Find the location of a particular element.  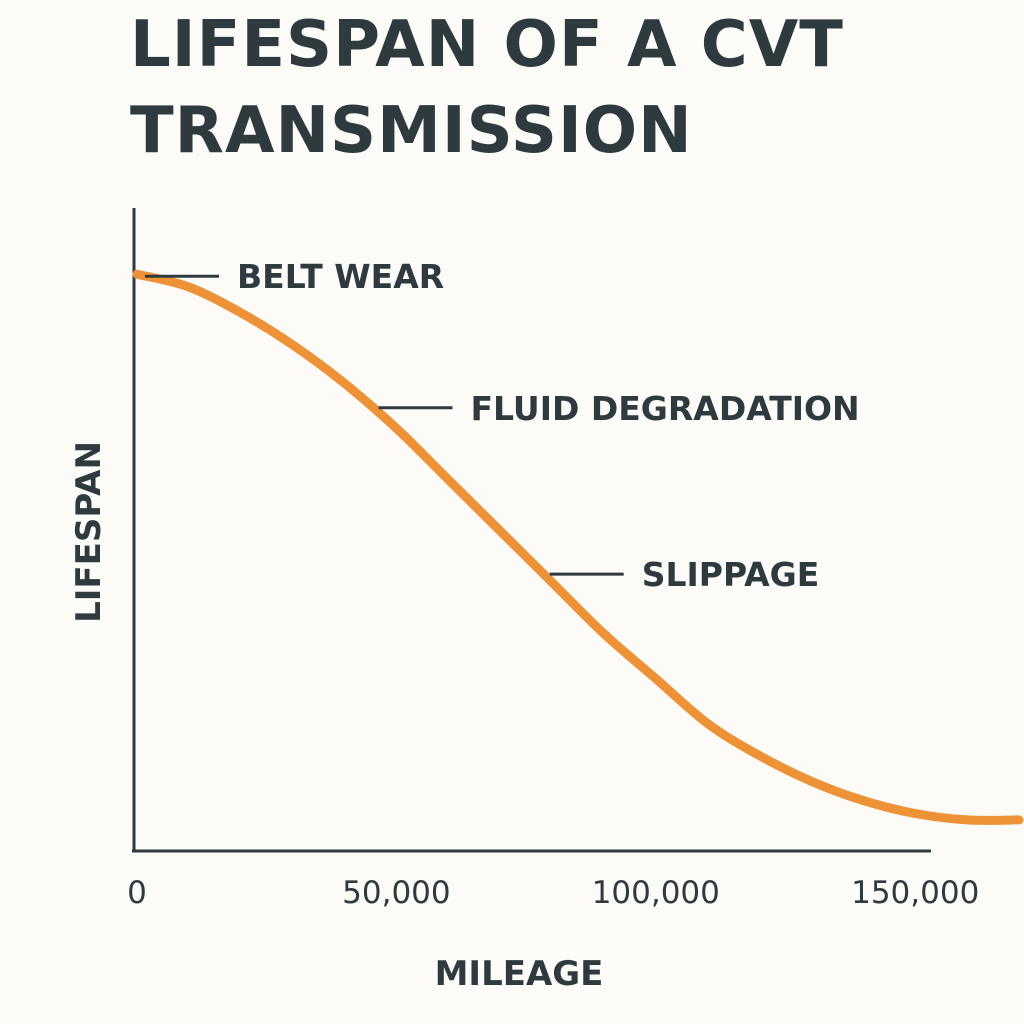

x-tick-labels: 0 50,000 100,000 150,000 is located at coordinates (553, 893).